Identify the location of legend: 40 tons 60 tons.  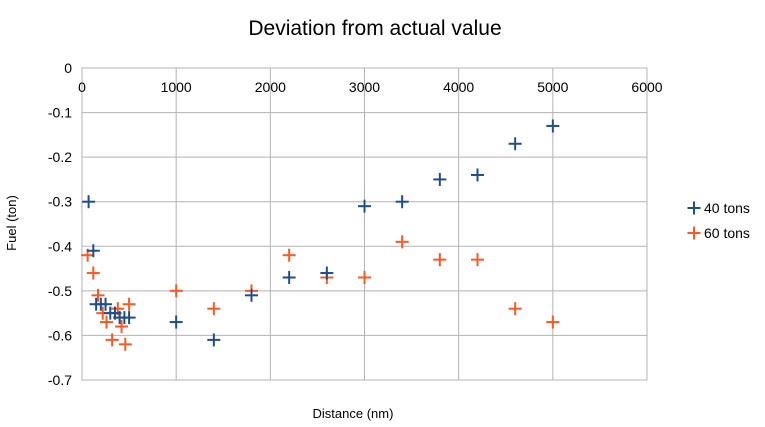
(718, 220).